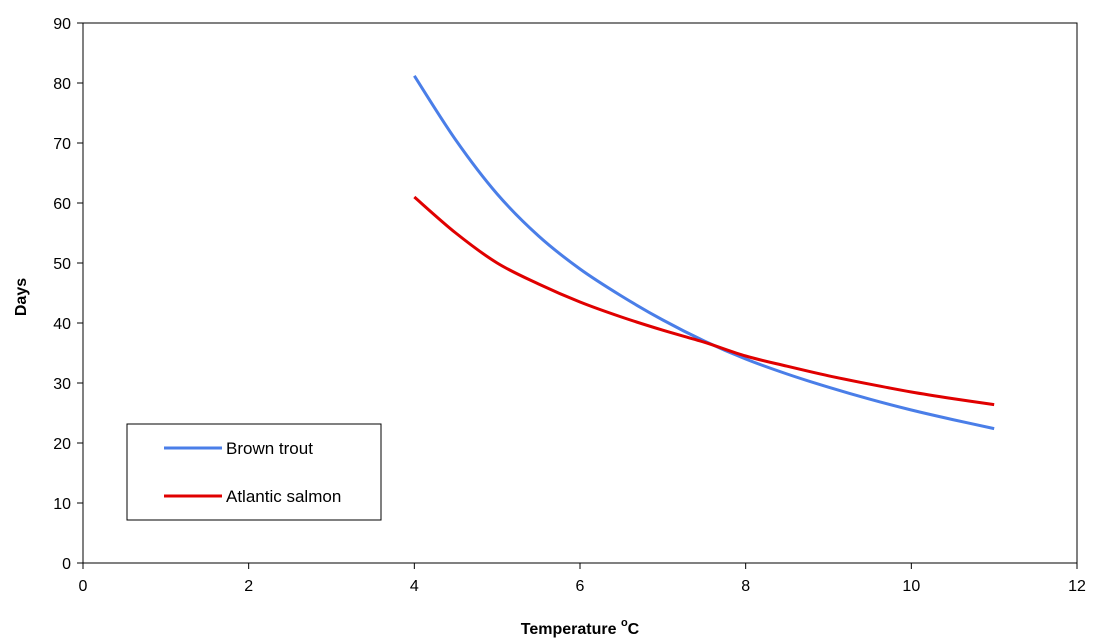 Image resolution: width=1093 pixels, height=644 pixels. Describe the element at coordinates (62, 324) in the screenshot. I see `y-tick-label: 40` at that location.